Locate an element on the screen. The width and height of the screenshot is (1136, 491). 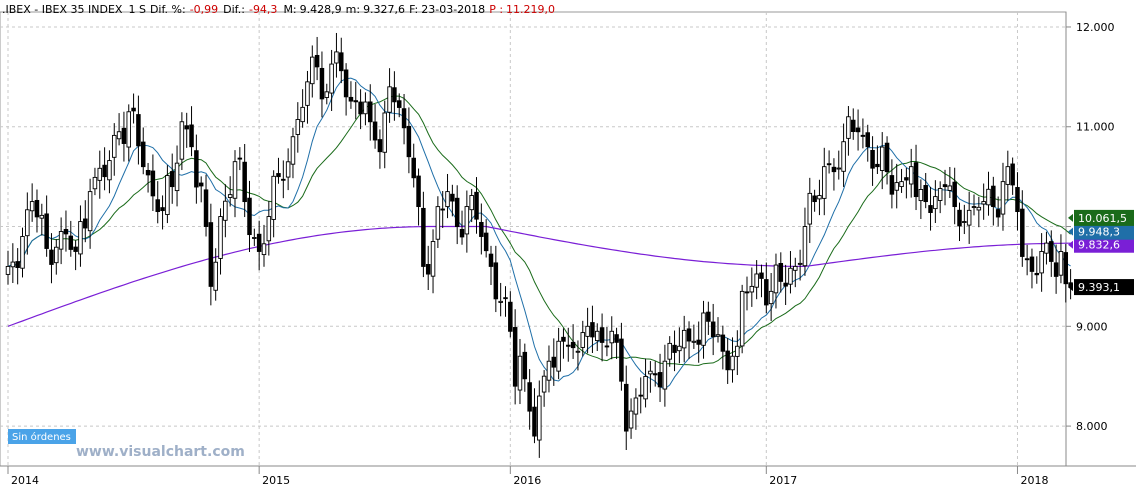
x-tick-label: 2014 is located at coordinates (25, 480).